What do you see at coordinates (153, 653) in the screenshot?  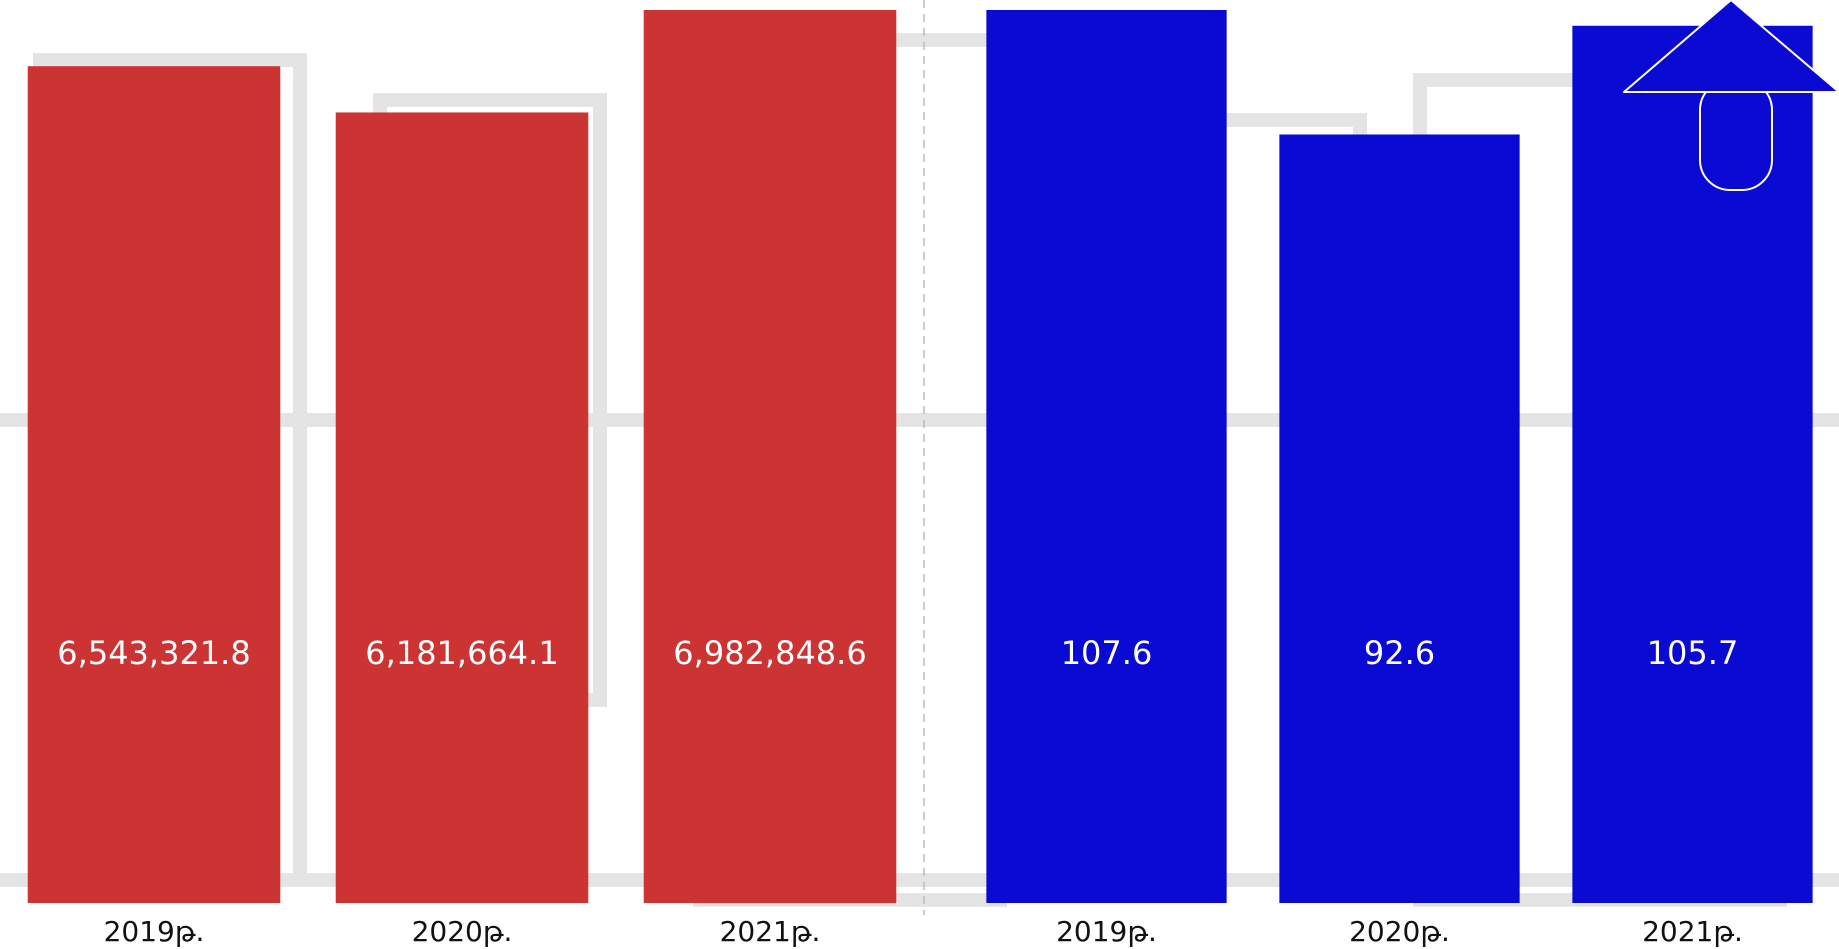 I see `value-label: 6,543,321.8` at bounding box center [153, 653].